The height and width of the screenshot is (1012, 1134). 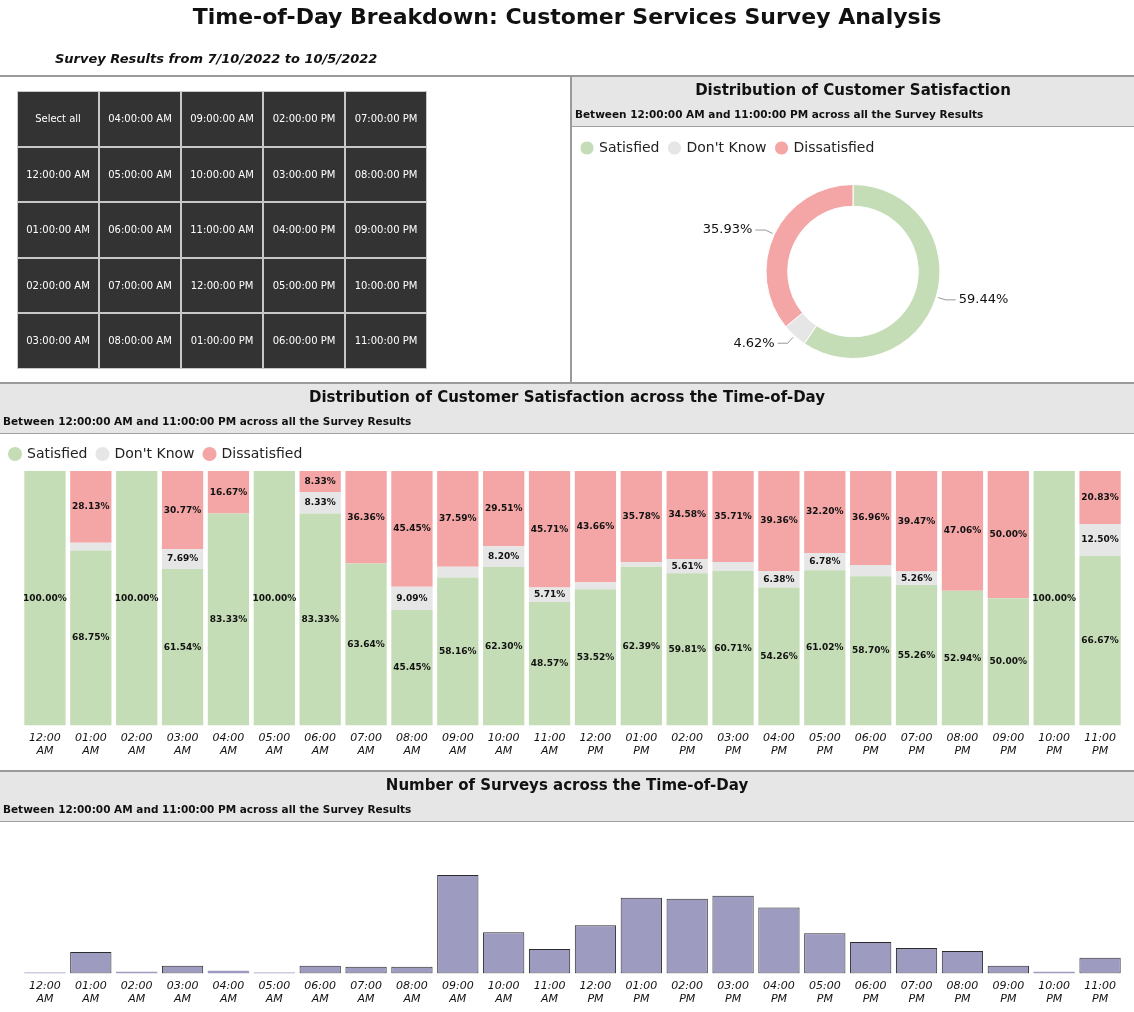 I want to click on data-label: 52.94%, so click(x=962, y=657).